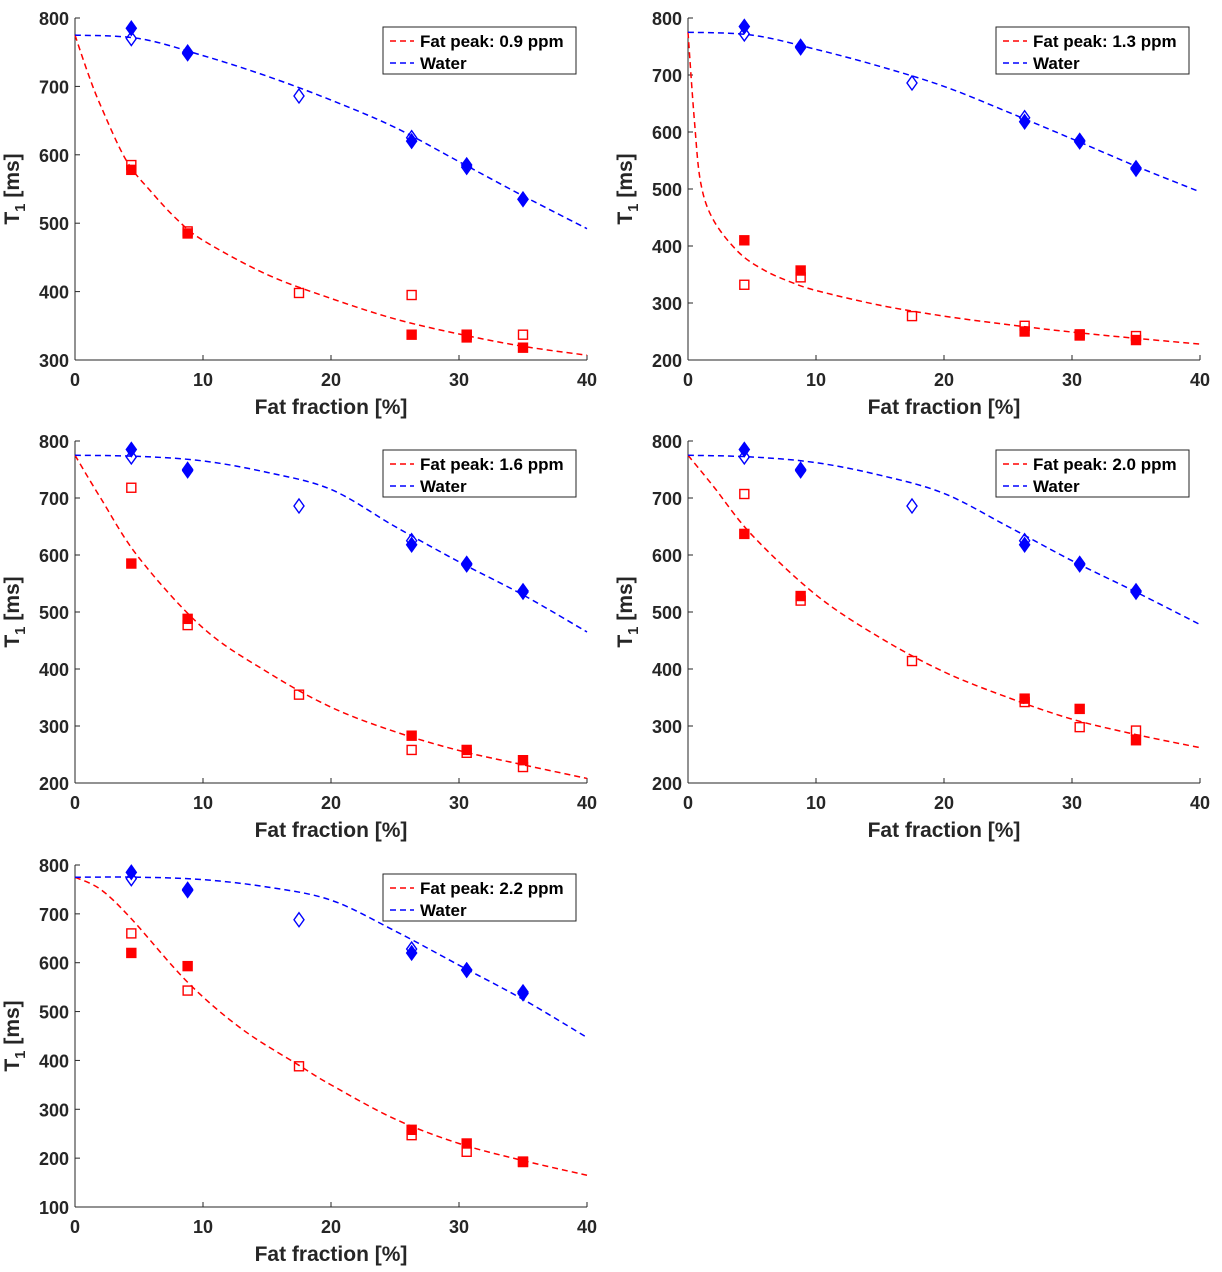 This screenshot has width=1222, height=1272. I want to click on legend-label-fat: Fat peak: 2.0 ppm, so click(1105, 464).